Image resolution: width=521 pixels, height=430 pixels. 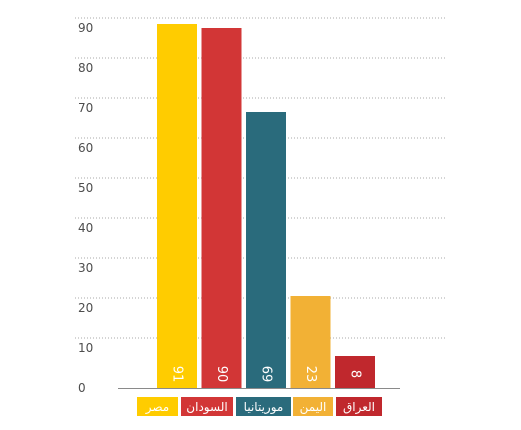 I want to click on legend: مصر السودان موريتانيا اليمن العراق, so click(x=259, y=406).